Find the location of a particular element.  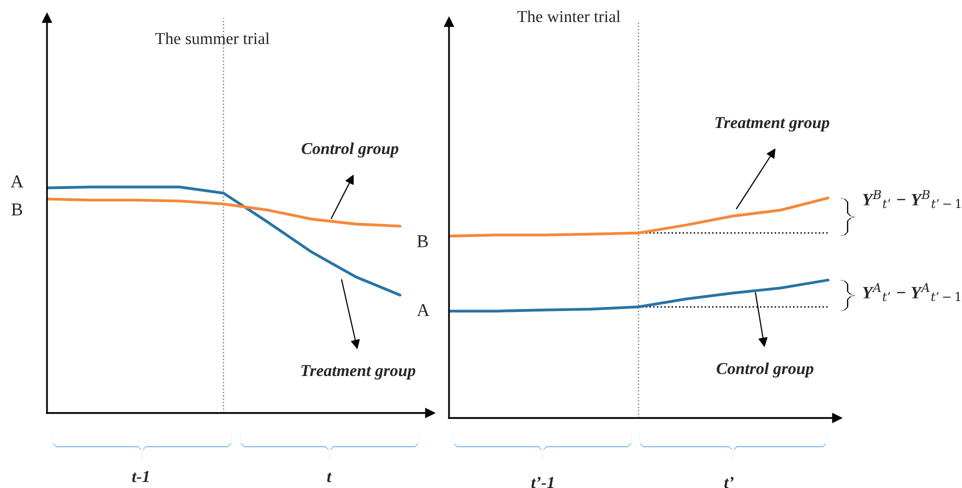

text: t’ is located at coordinates (729, 482).